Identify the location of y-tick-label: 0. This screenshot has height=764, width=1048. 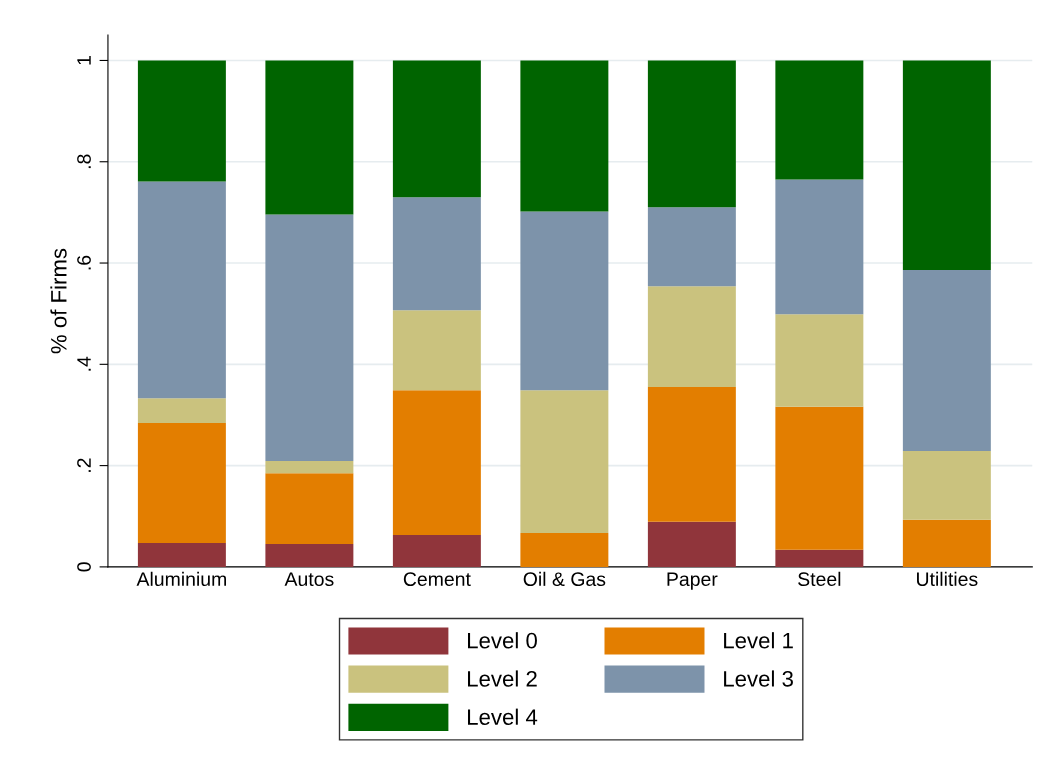
(84, 567).